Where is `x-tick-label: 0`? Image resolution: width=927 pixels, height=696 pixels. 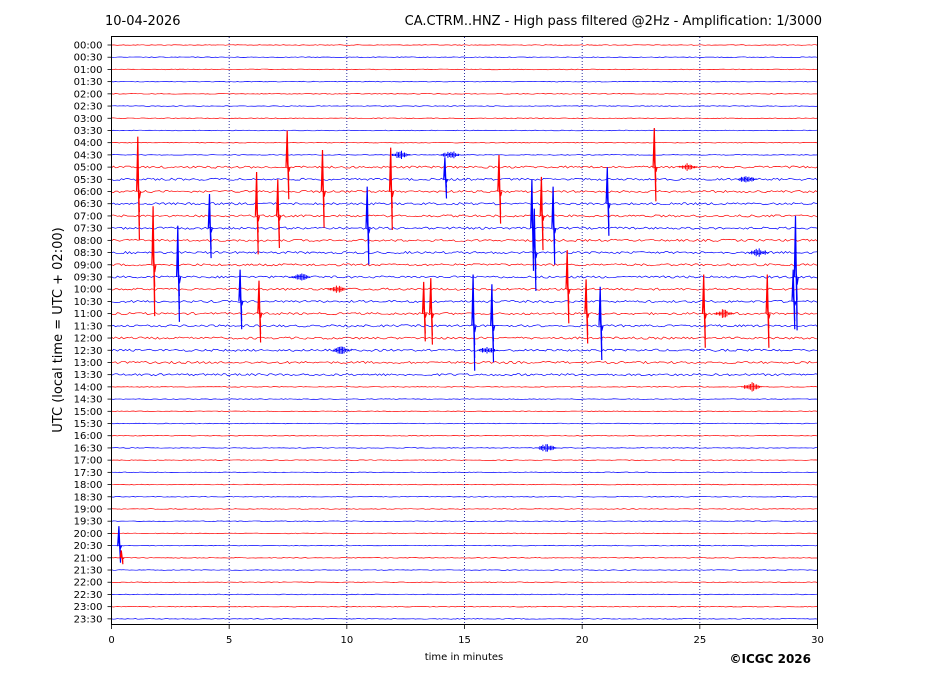
x-tick-label: 0 is located at coordinates (111, 640).